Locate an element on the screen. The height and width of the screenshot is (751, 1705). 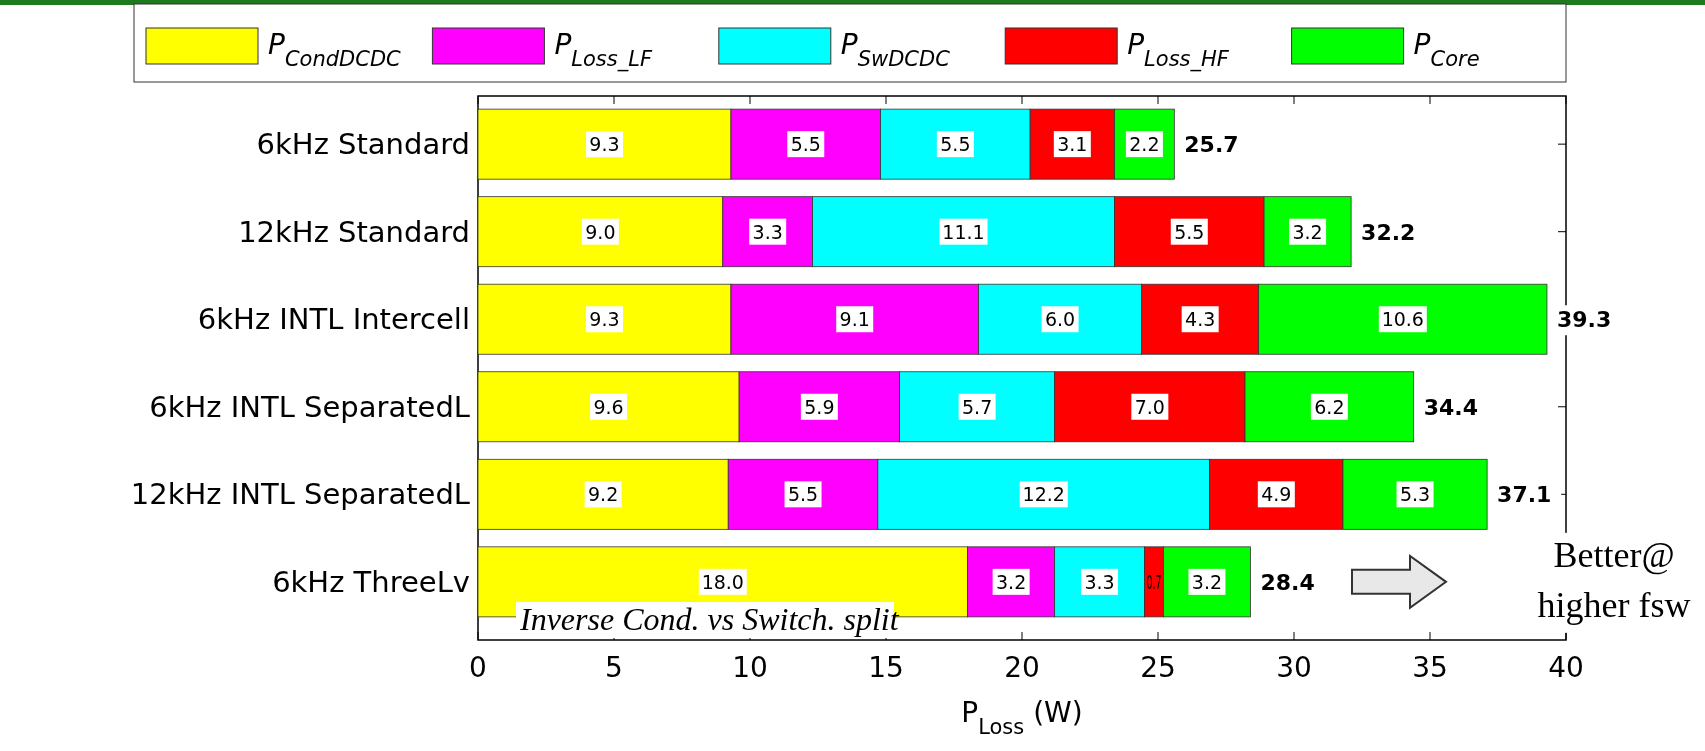
data-label: 5.9 is located at coordinates (819, 406).